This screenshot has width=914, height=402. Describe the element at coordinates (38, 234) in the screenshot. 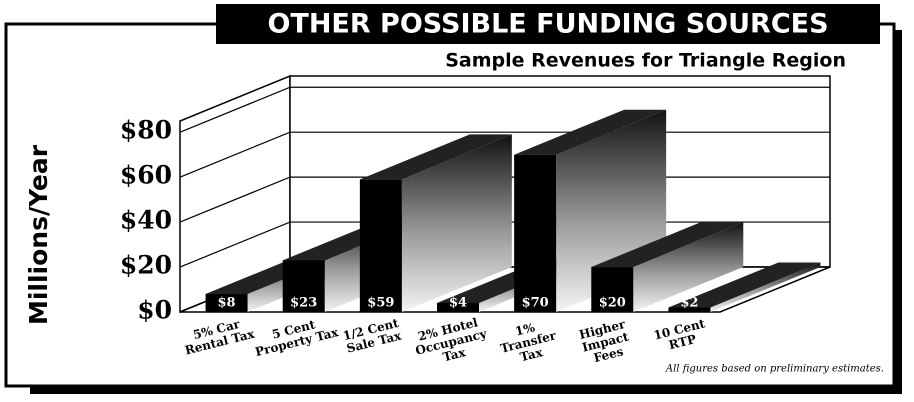

I see `y-axis-label: Millions/Year` at that location.